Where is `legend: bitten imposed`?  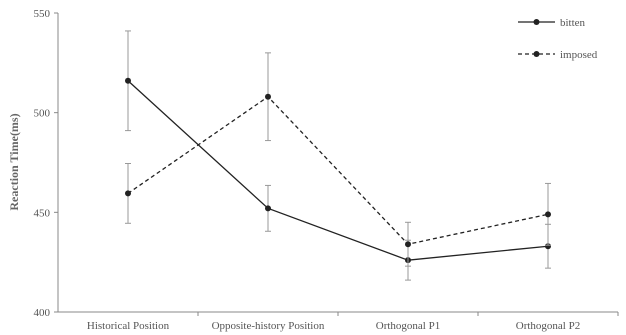 legend: bitten imposed is located at coordinates (558, 39).